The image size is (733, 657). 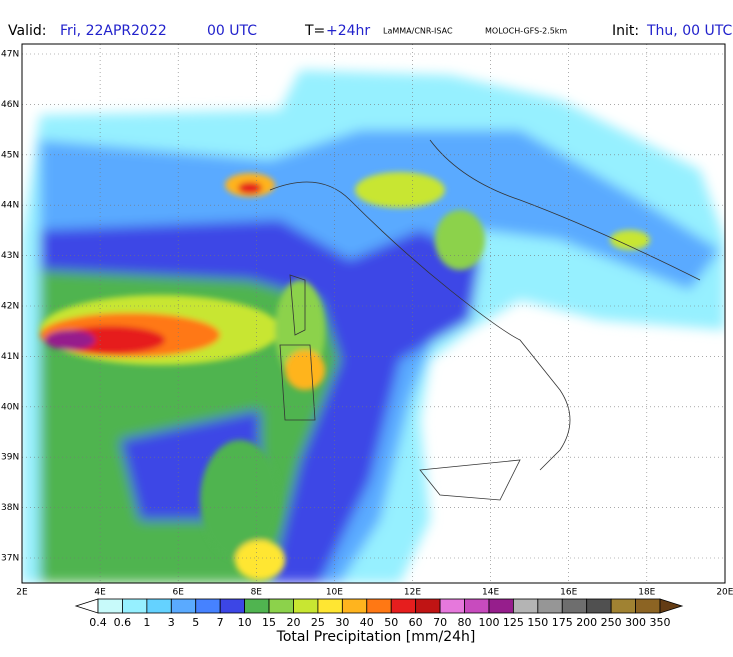 What do you see at coordinates (367, 622) in the screenshot?
I see `colorbar-label: 40` at bounding box center [367, 622].